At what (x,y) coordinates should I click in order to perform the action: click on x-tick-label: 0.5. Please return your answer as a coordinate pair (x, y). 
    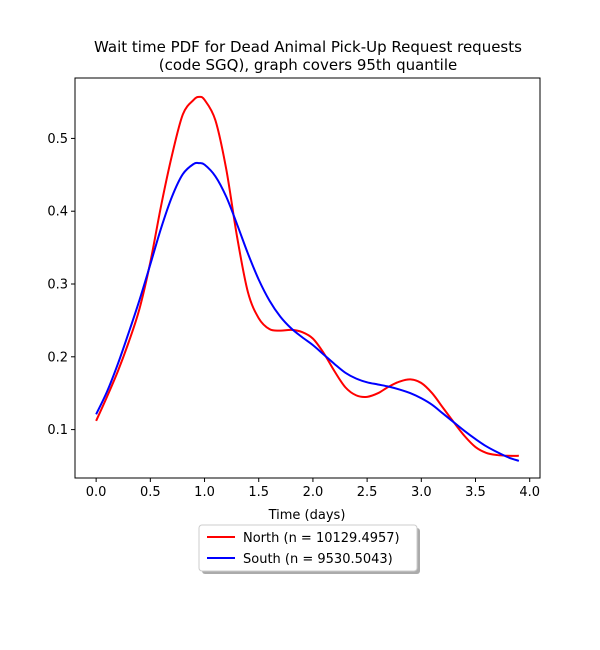
    Looking at the image, I should click on (150, 492).